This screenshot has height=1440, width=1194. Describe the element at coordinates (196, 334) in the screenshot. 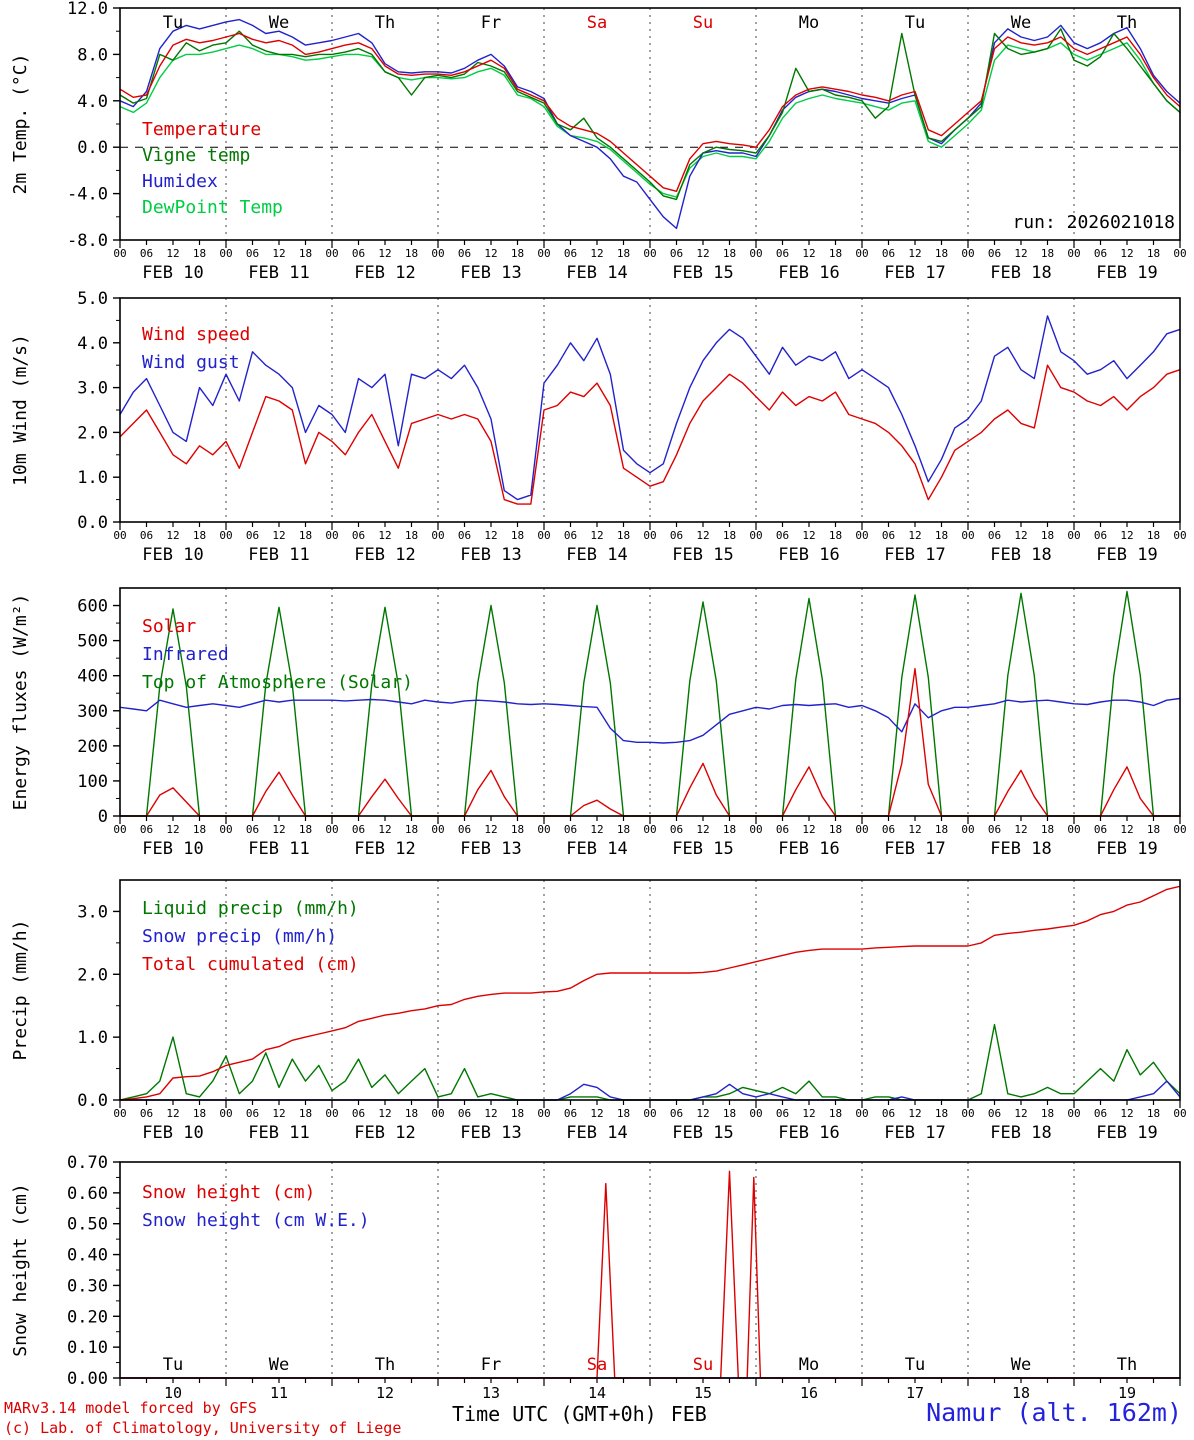

I see `svg-text: Wind speed` at that location.